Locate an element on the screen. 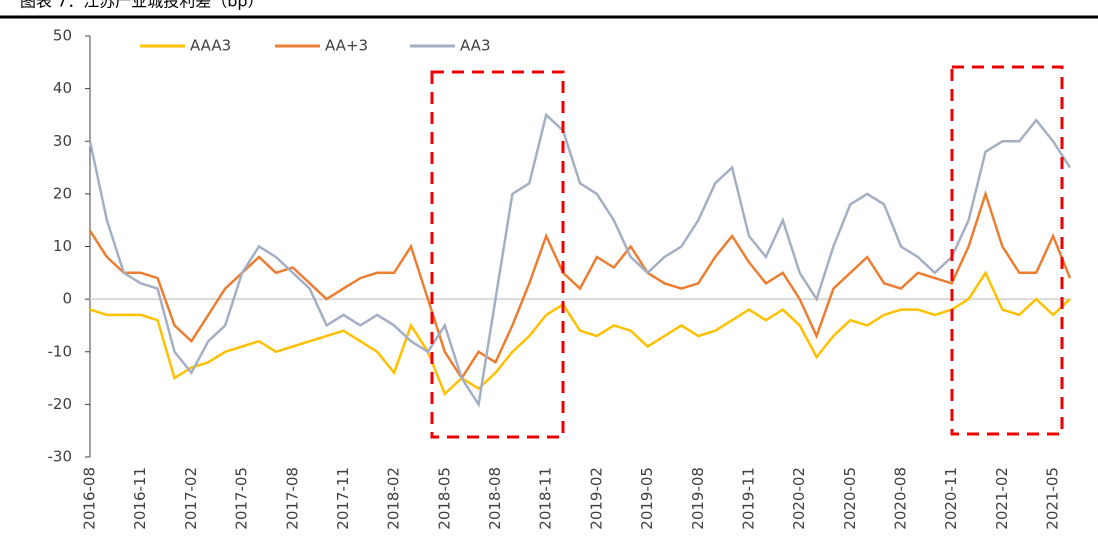 This screenshot has height=554, width=1098. x-tick-label: 2019-05 is located at coordinates (647, 498).